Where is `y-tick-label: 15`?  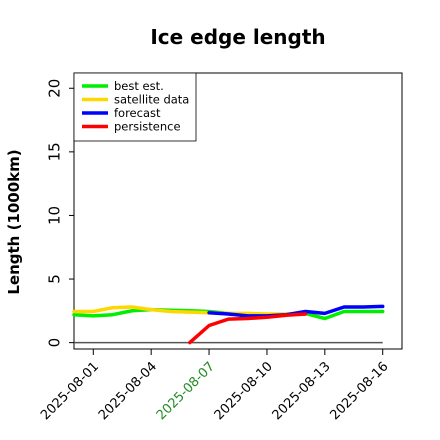 y-tick-label: 15 is located at coordinates (54, 151).